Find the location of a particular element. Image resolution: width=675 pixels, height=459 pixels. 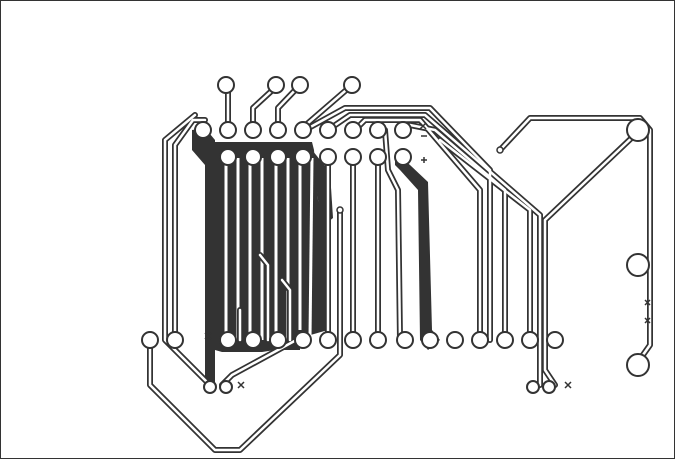

pour-clearances is located at coordinates (269, 248).